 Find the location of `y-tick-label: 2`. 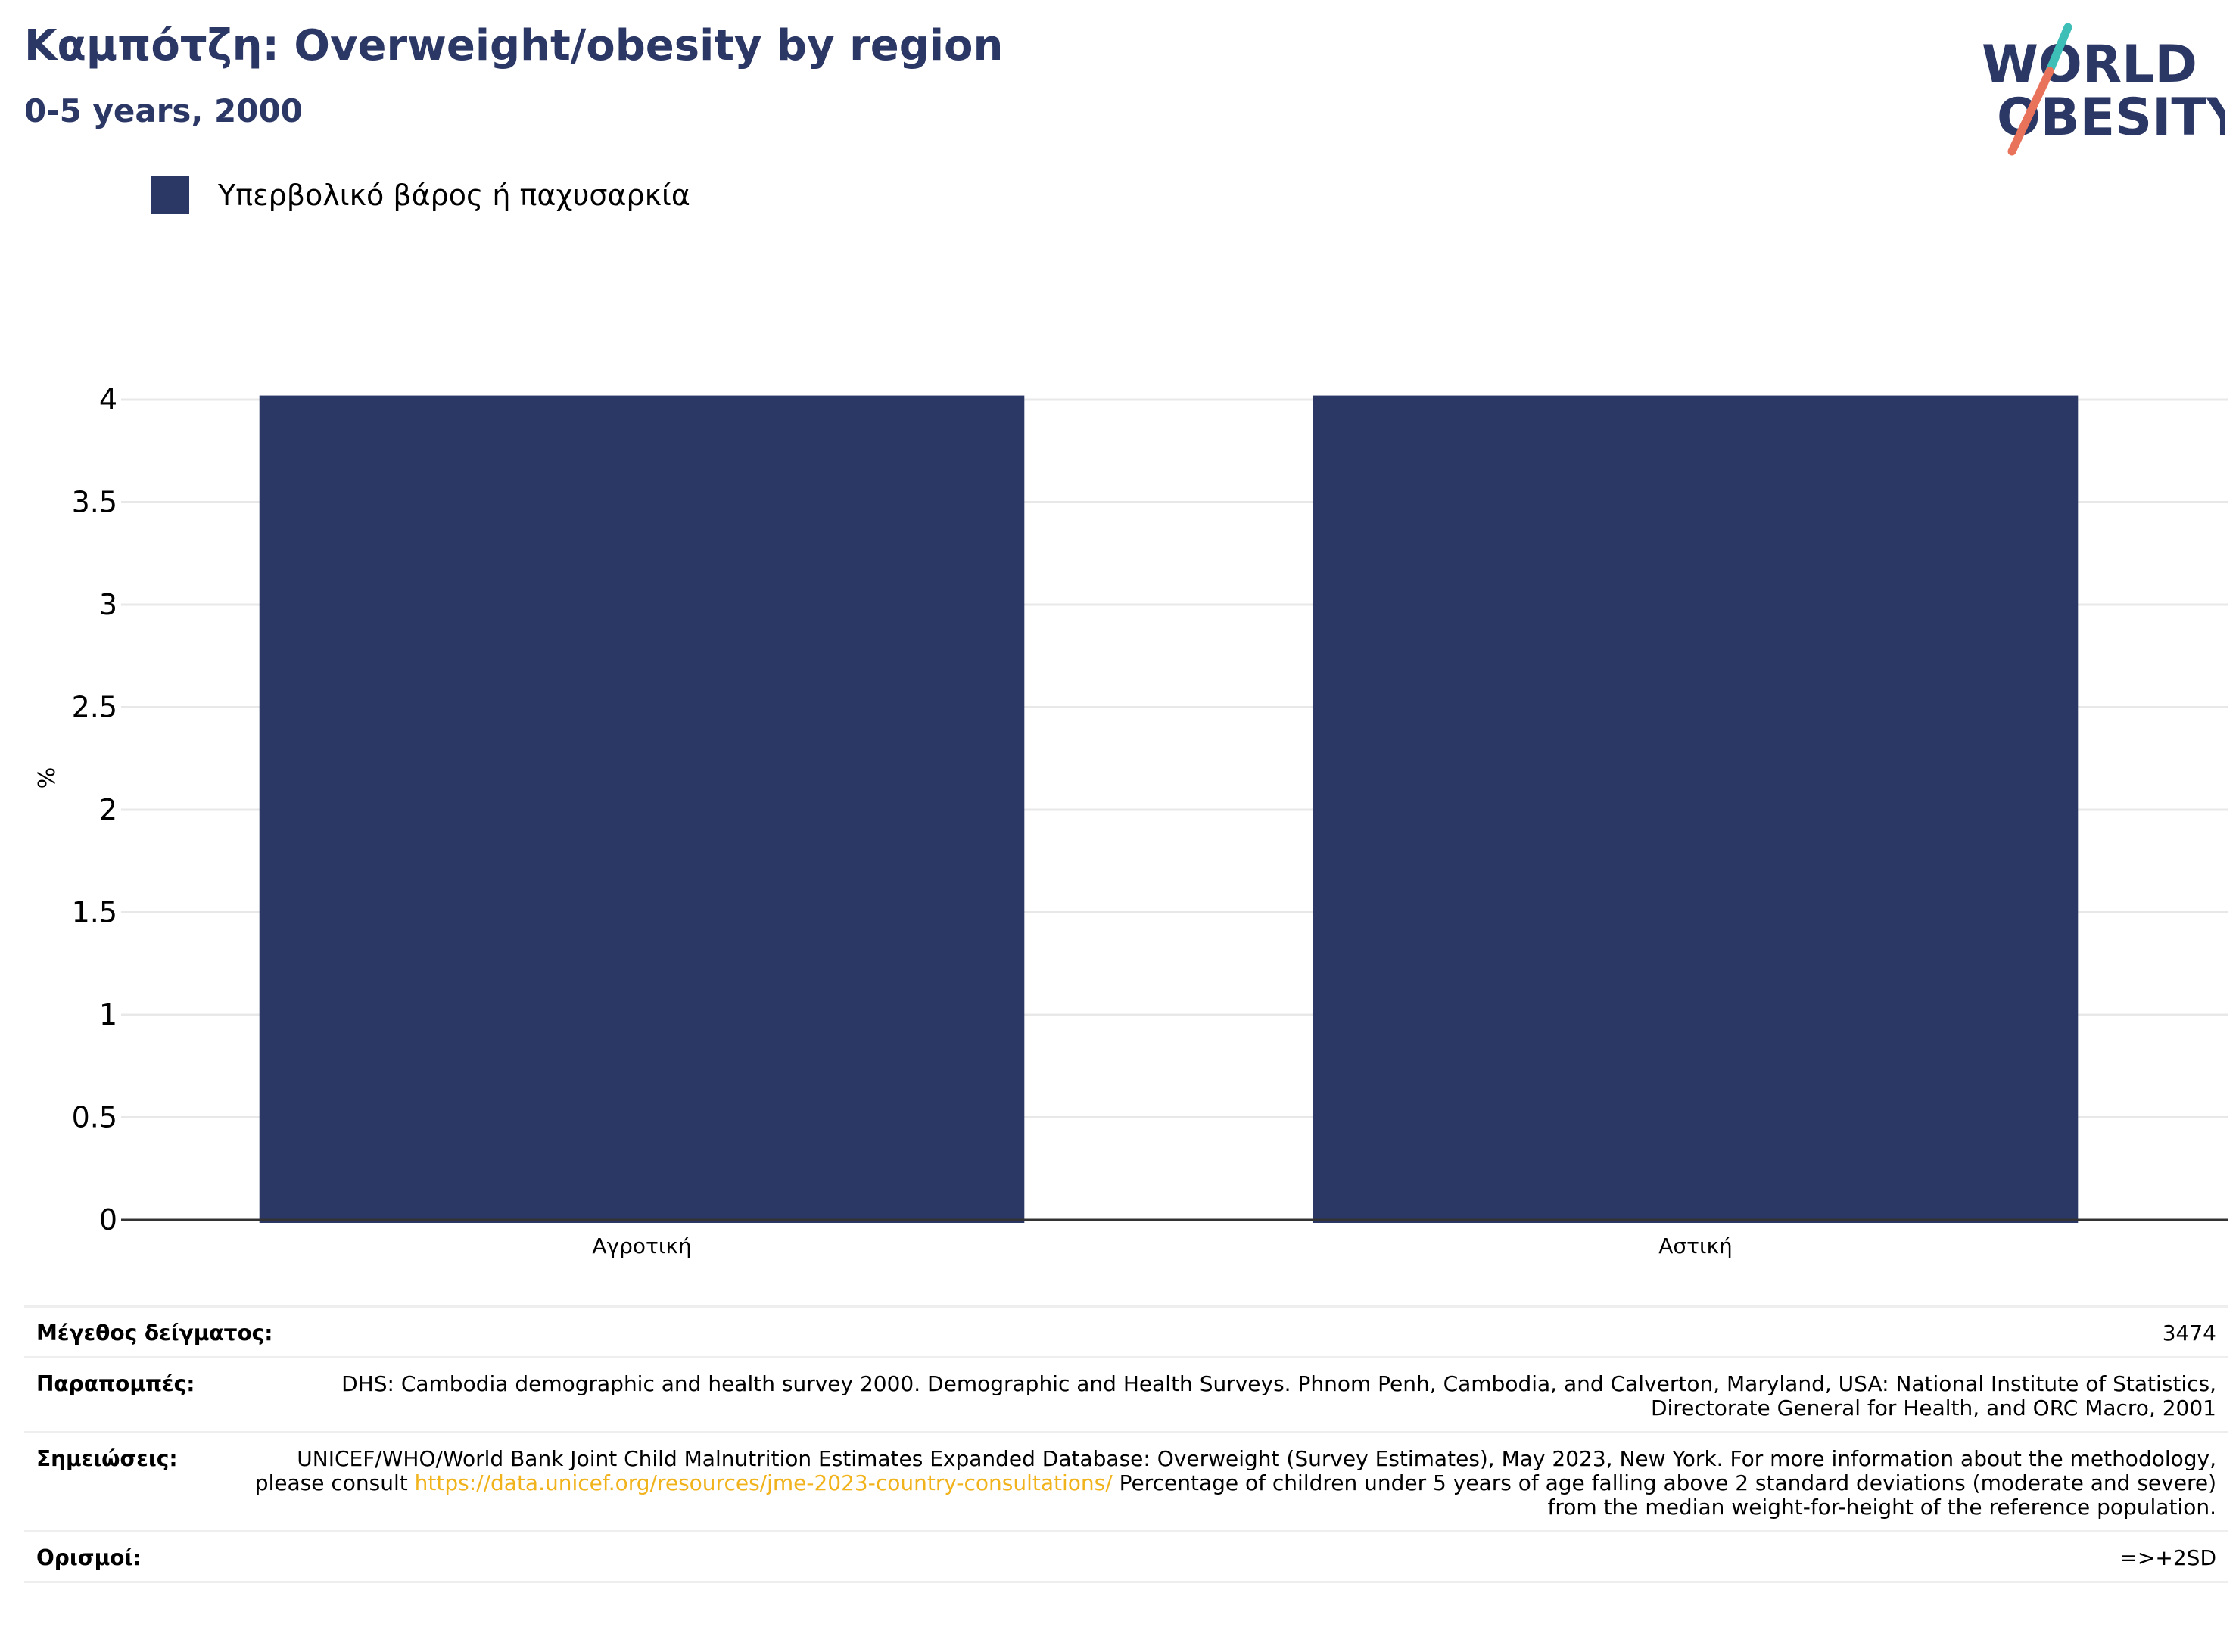

y-tick-label: 2 is located at coordinates (108, 809).